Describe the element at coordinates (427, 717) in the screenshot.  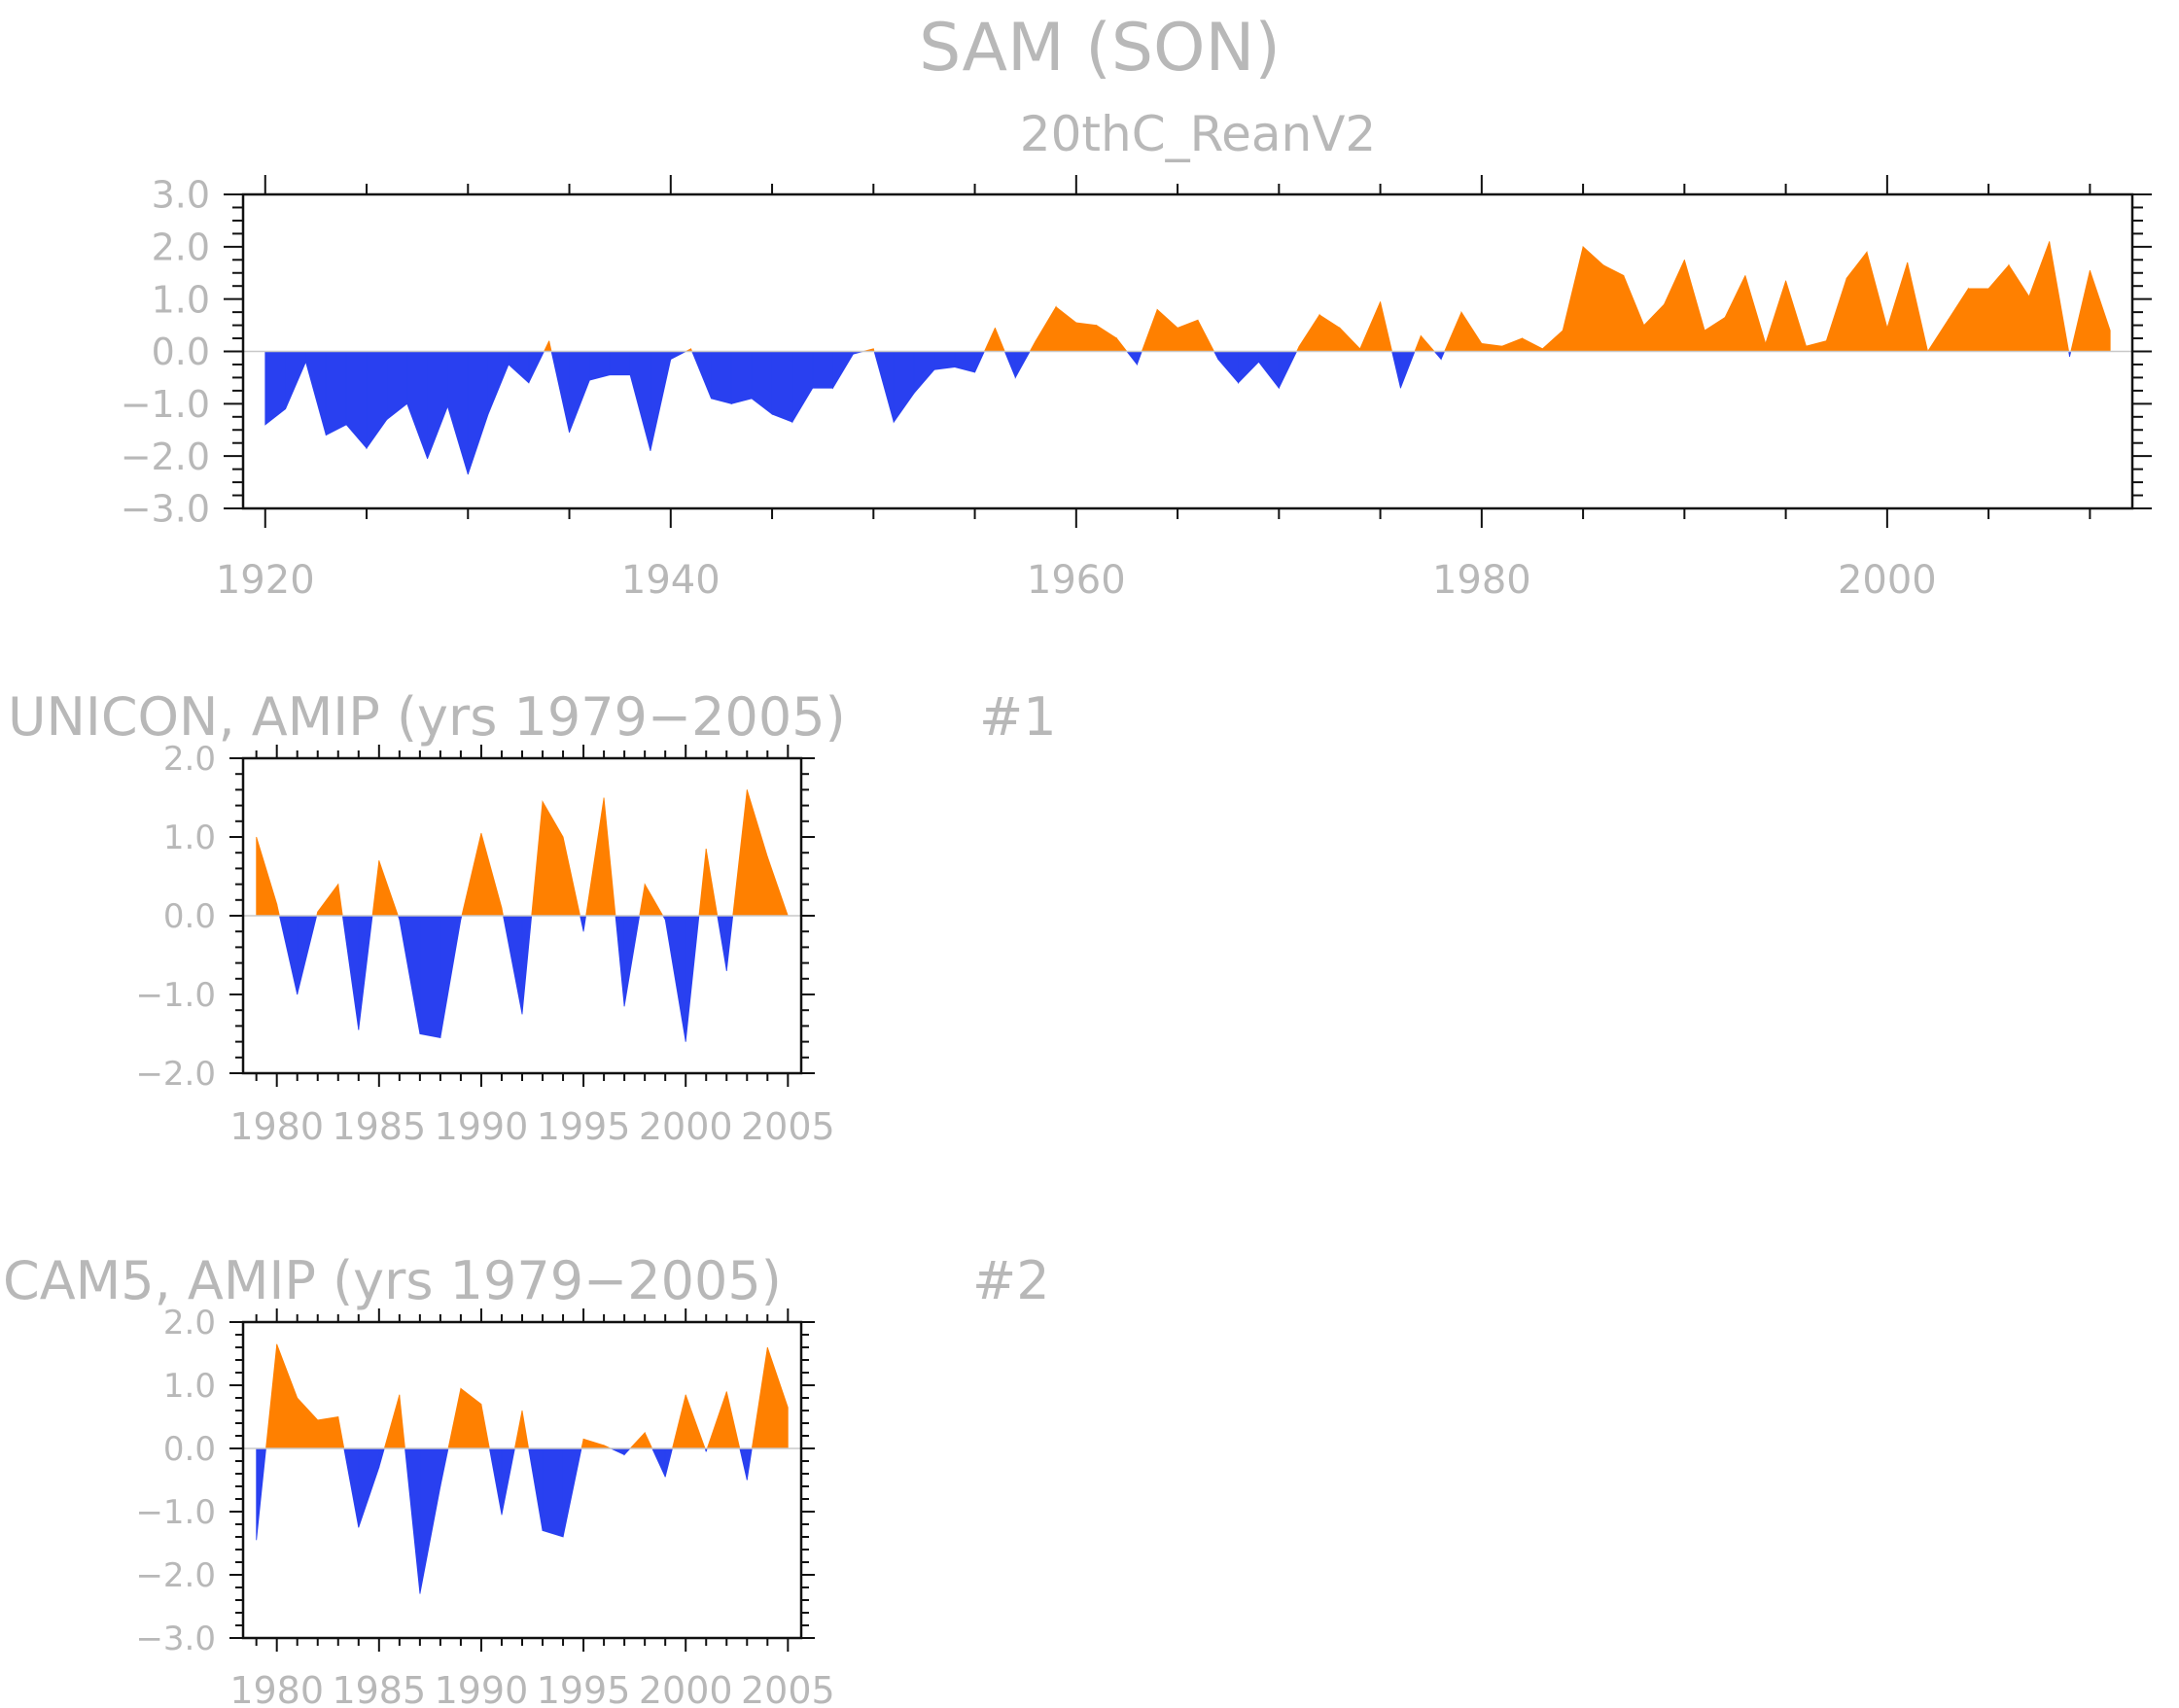
I see `panel-left-label: UNICON, AMIP (yrs 1979−2005)` at that location.